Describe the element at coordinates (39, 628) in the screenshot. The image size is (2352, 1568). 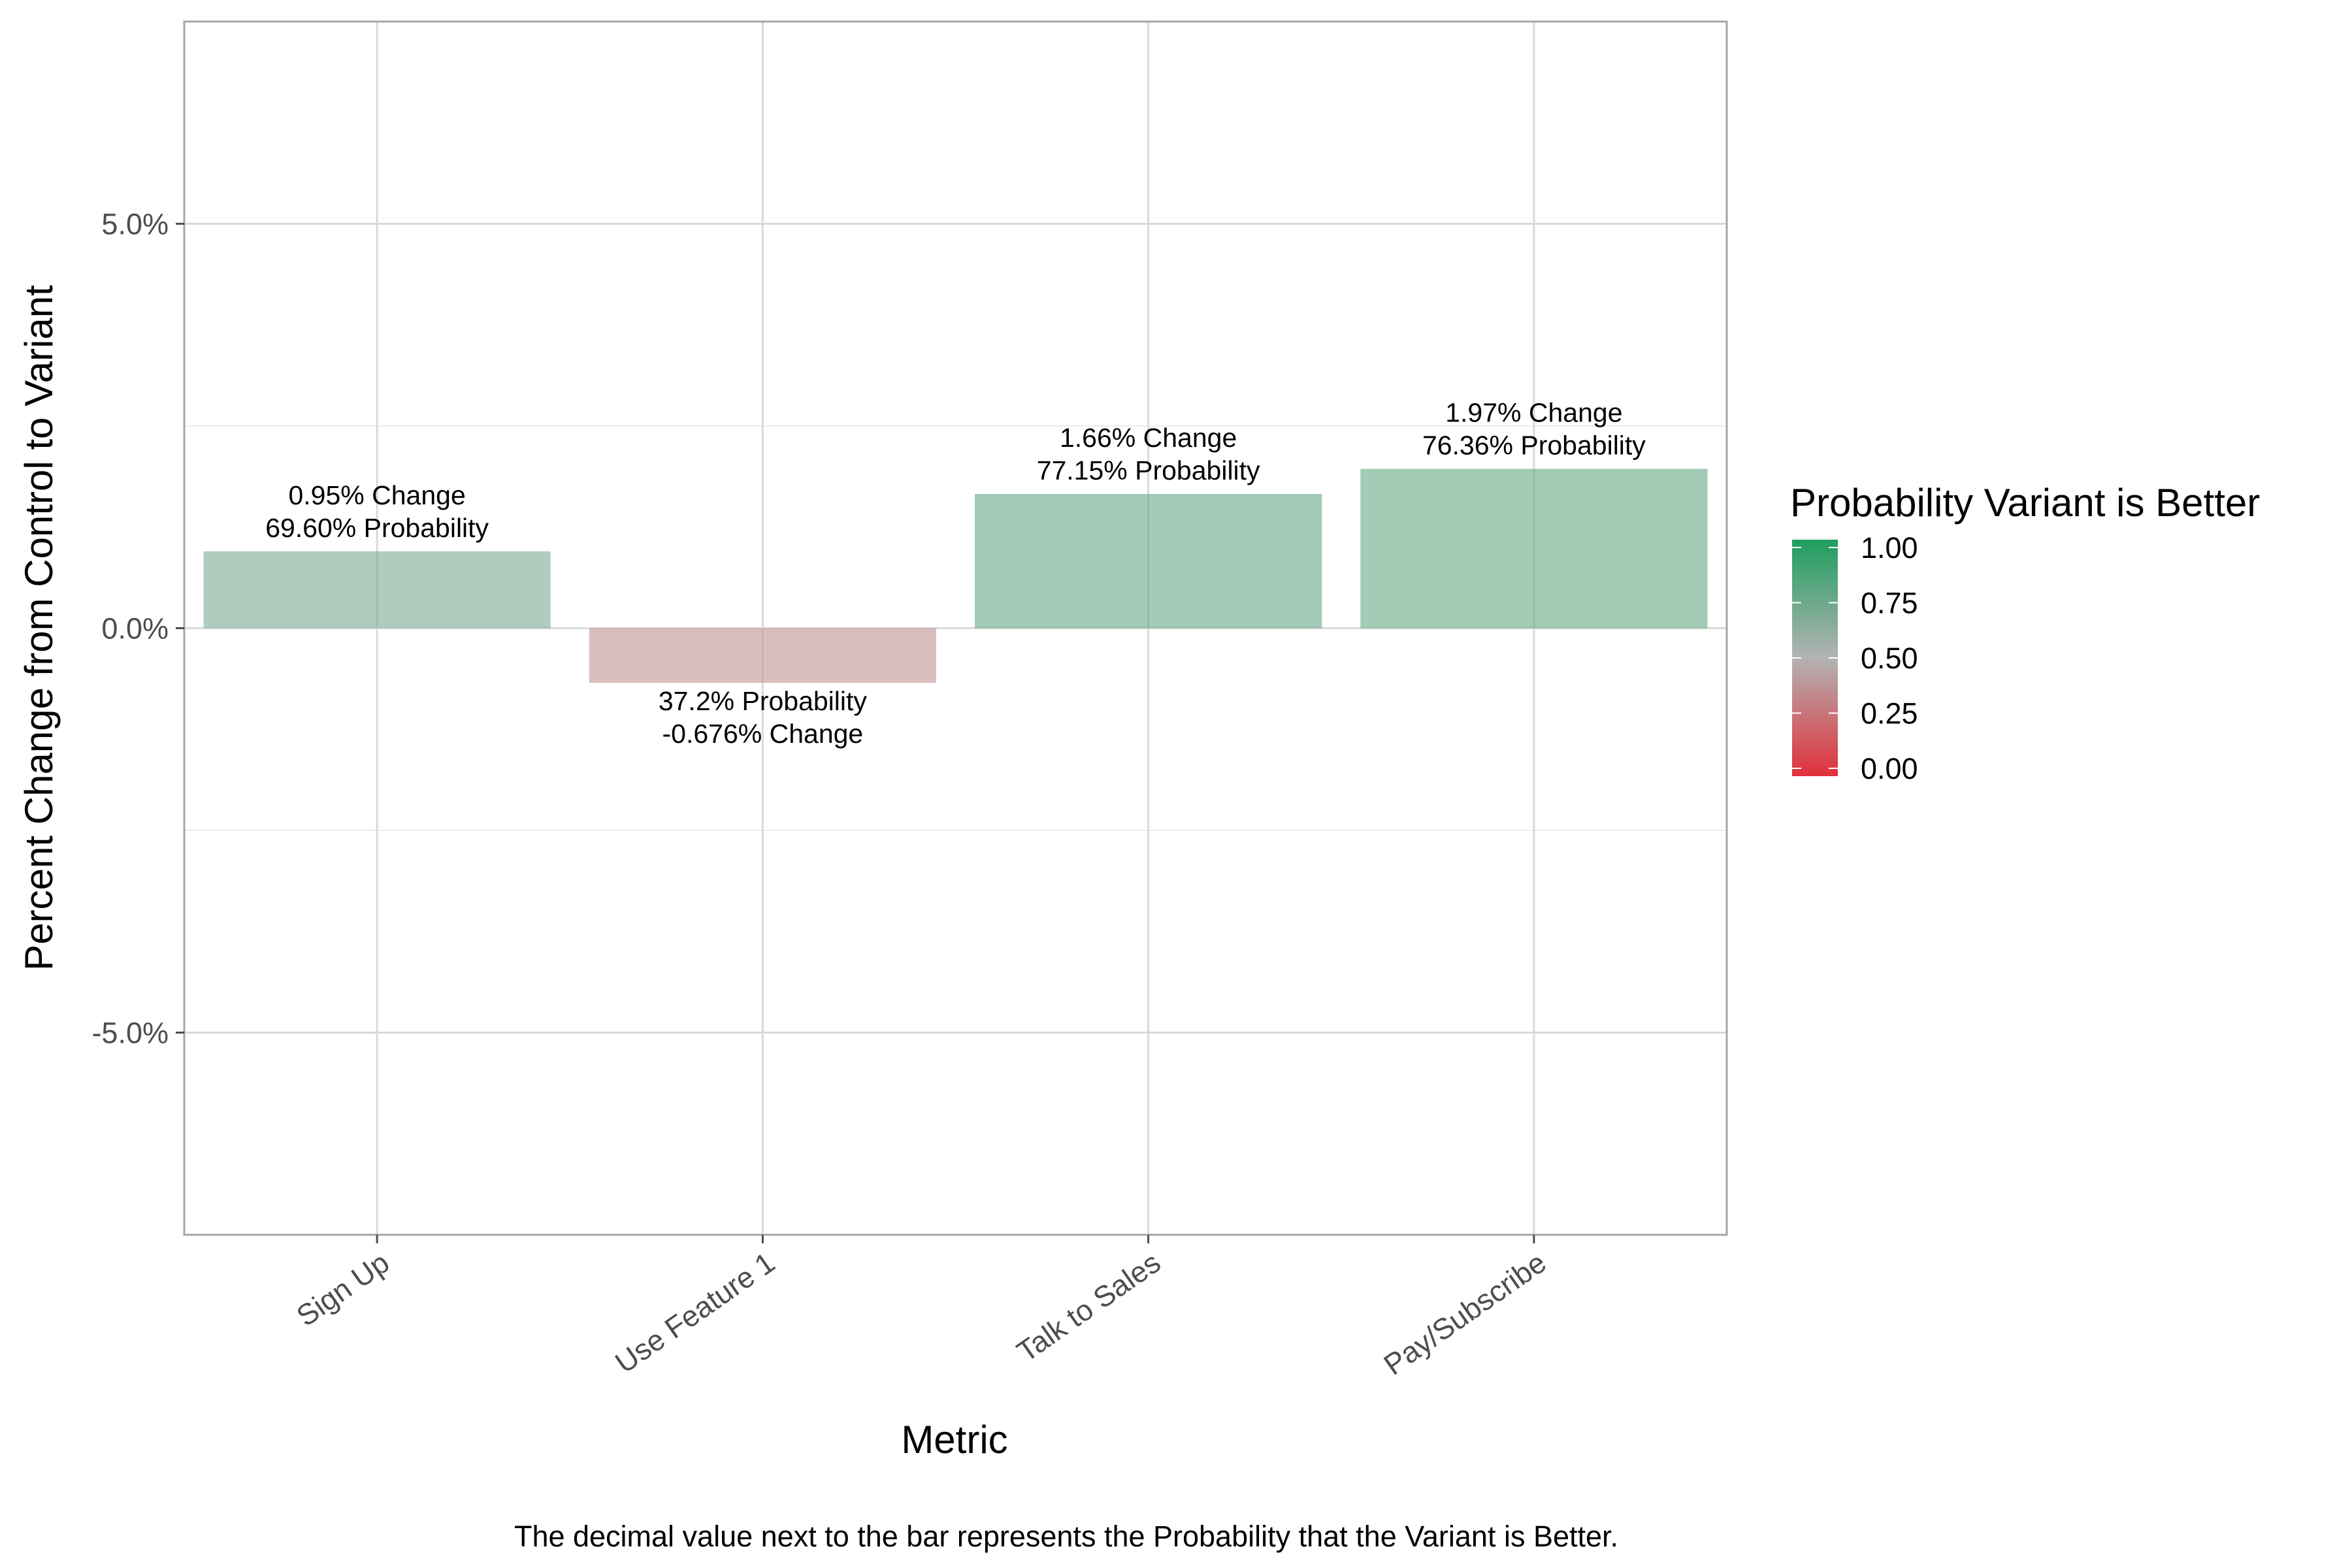
I see `y-axis-title: Percent Change from Control to Variant` at that location.